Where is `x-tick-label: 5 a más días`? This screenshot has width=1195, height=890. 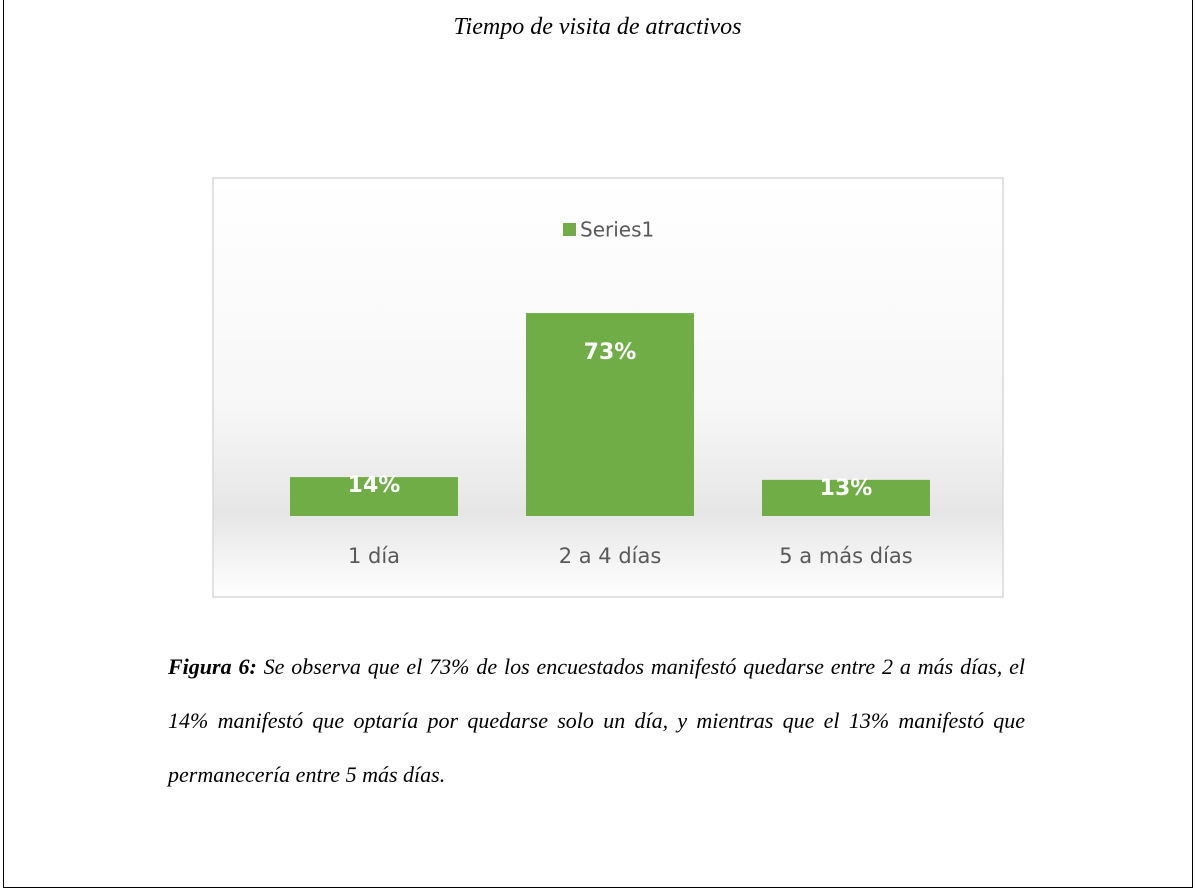 x-tick-label: 5 a más días is located at coordinates (846, 556).